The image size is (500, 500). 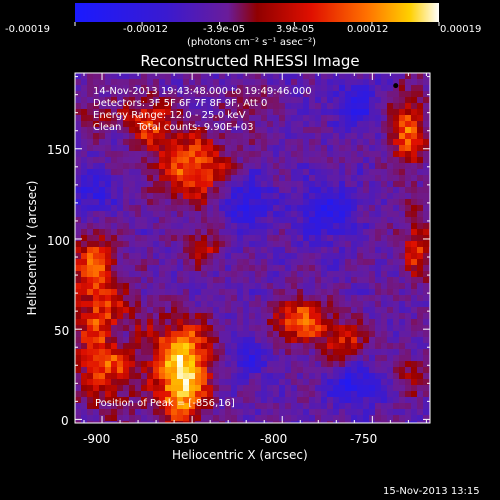 I want to click on colorbar-tick-label: 3.9e-05, so click(x=295, y=29).